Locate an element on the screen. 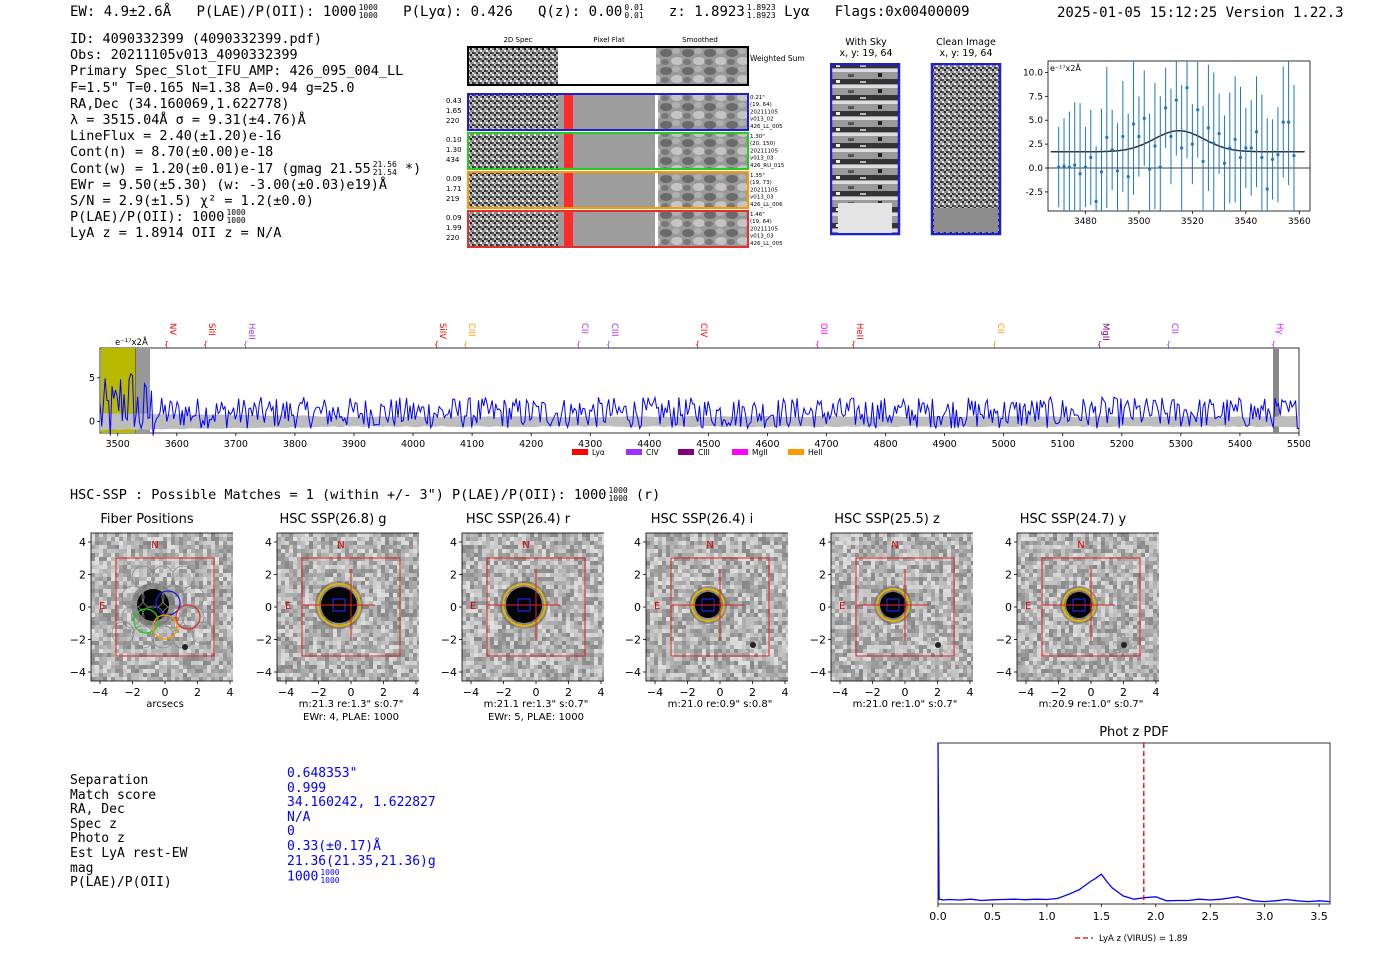  header-ew: EW: 4.9±2.6Å is located at coordinates (121, 12).